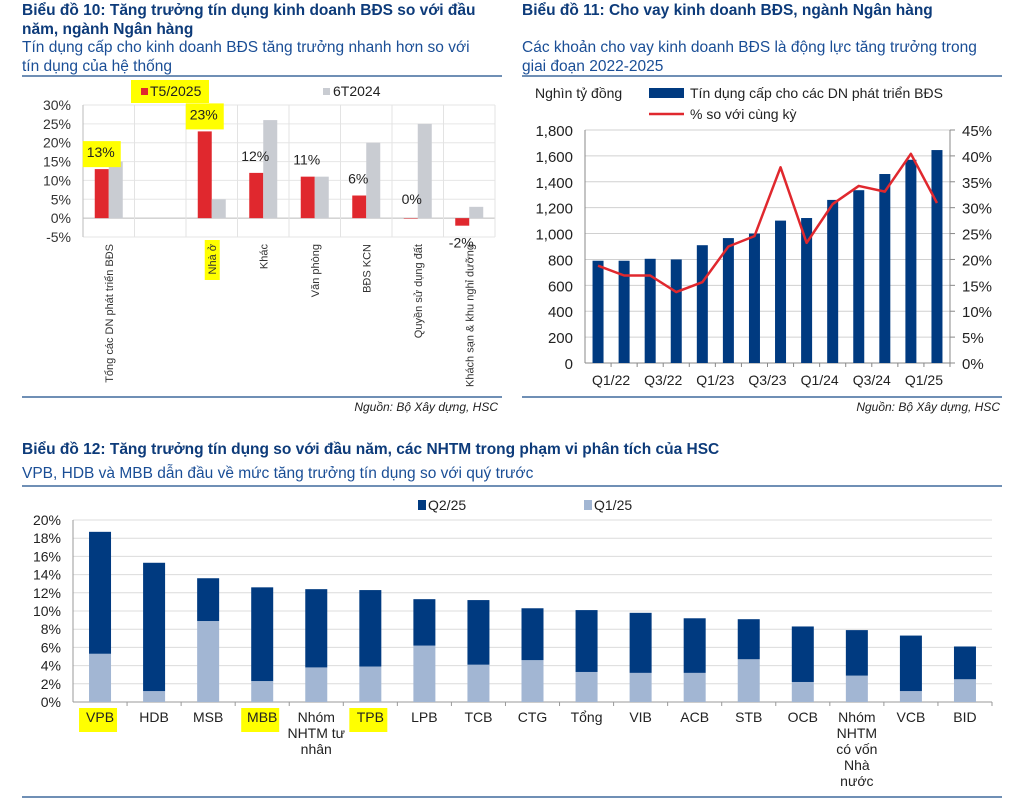 This screenshot has height=801, width=1026. Describe the element at coordinates (51, 666) in the screenshot. I see `chart12-ytick-label: 4%` at that location.